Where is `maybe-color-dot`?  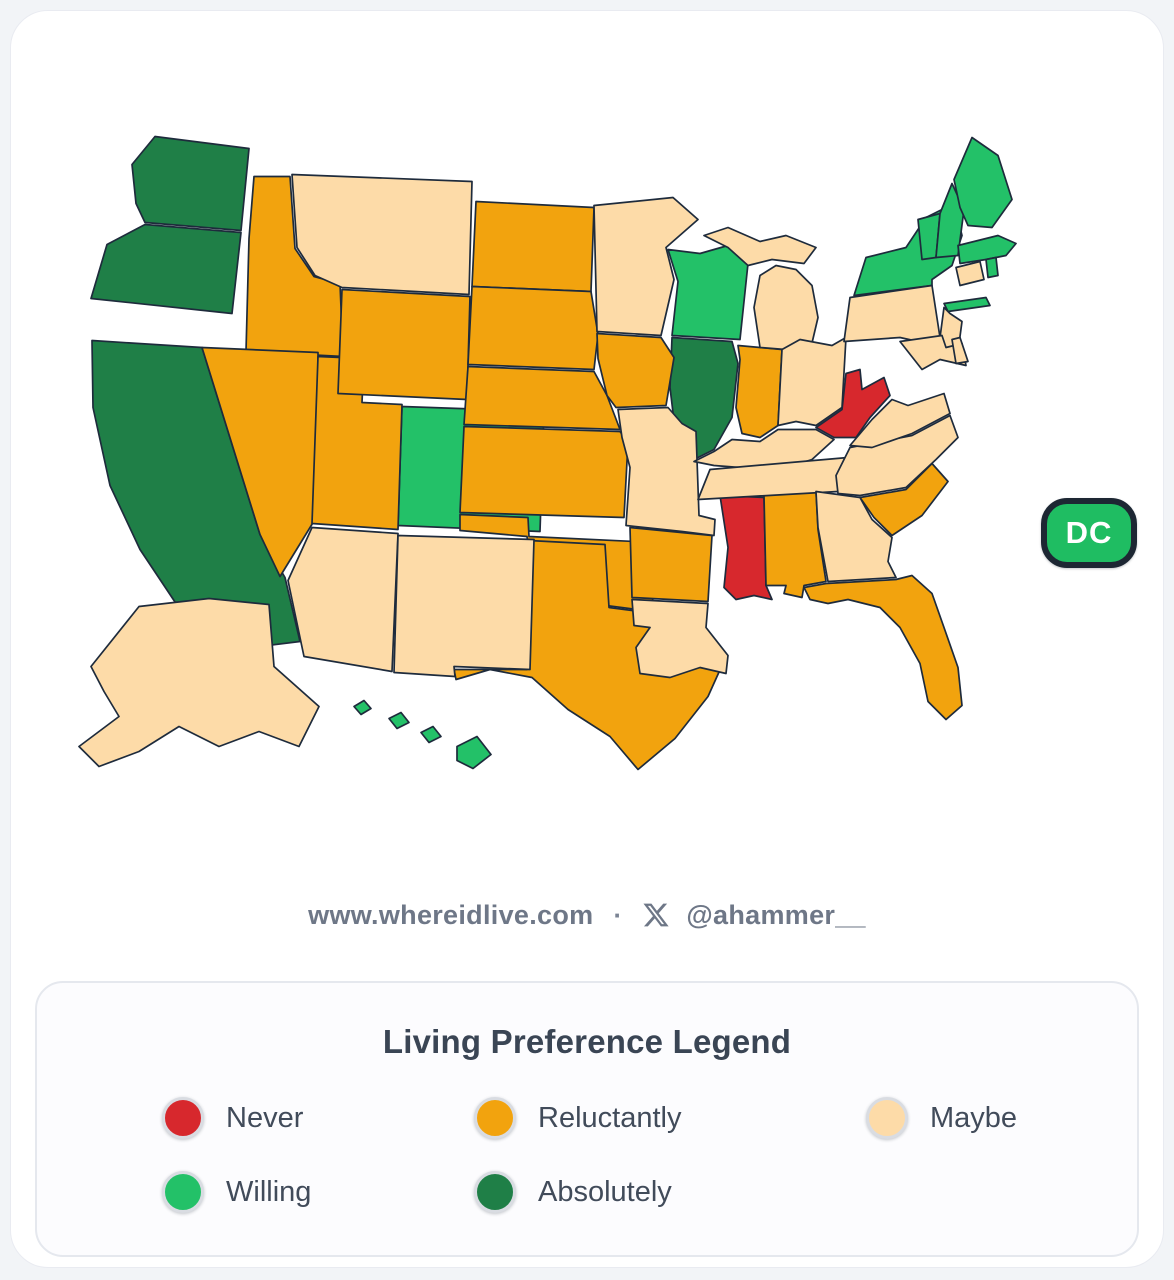
maybe-color-dot is located at coordinates (887, 1118).